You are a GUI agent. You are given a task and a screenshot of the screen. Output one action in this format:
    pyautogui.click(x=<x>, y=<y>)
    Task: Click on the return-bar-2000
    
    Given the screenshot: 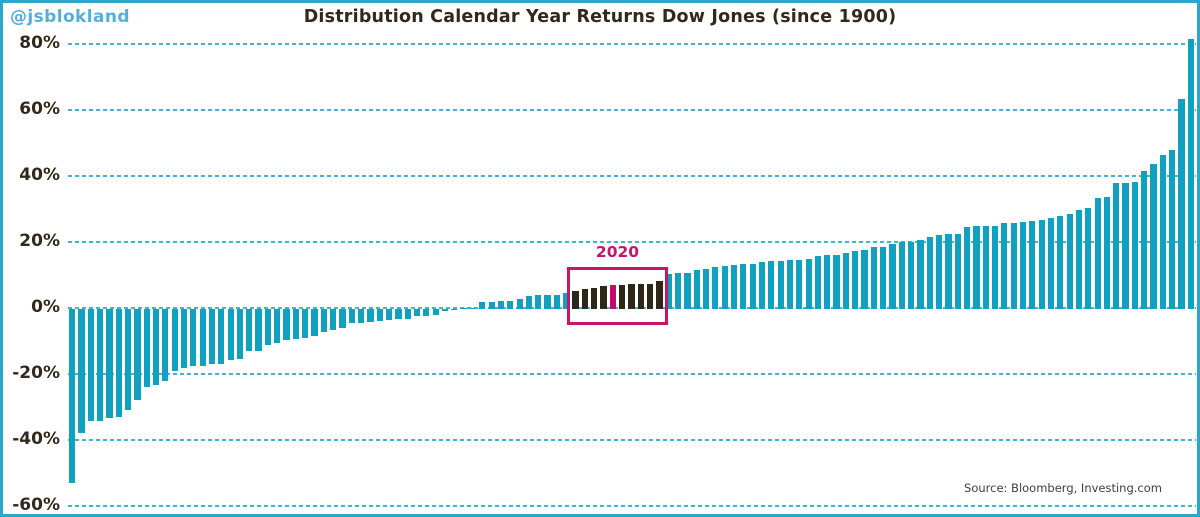 What is the action you would take?
    pyautogui.click(x=333, y=319)
    